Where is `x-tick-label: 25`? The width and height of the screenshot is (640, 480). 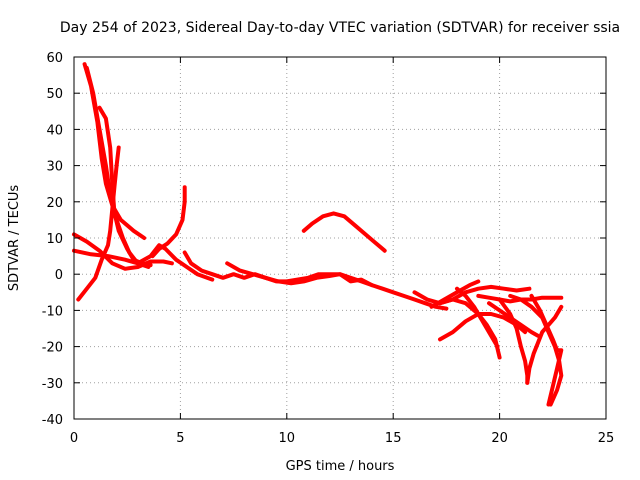
x-tick-label: 25 is located at coordinates (606, 438).